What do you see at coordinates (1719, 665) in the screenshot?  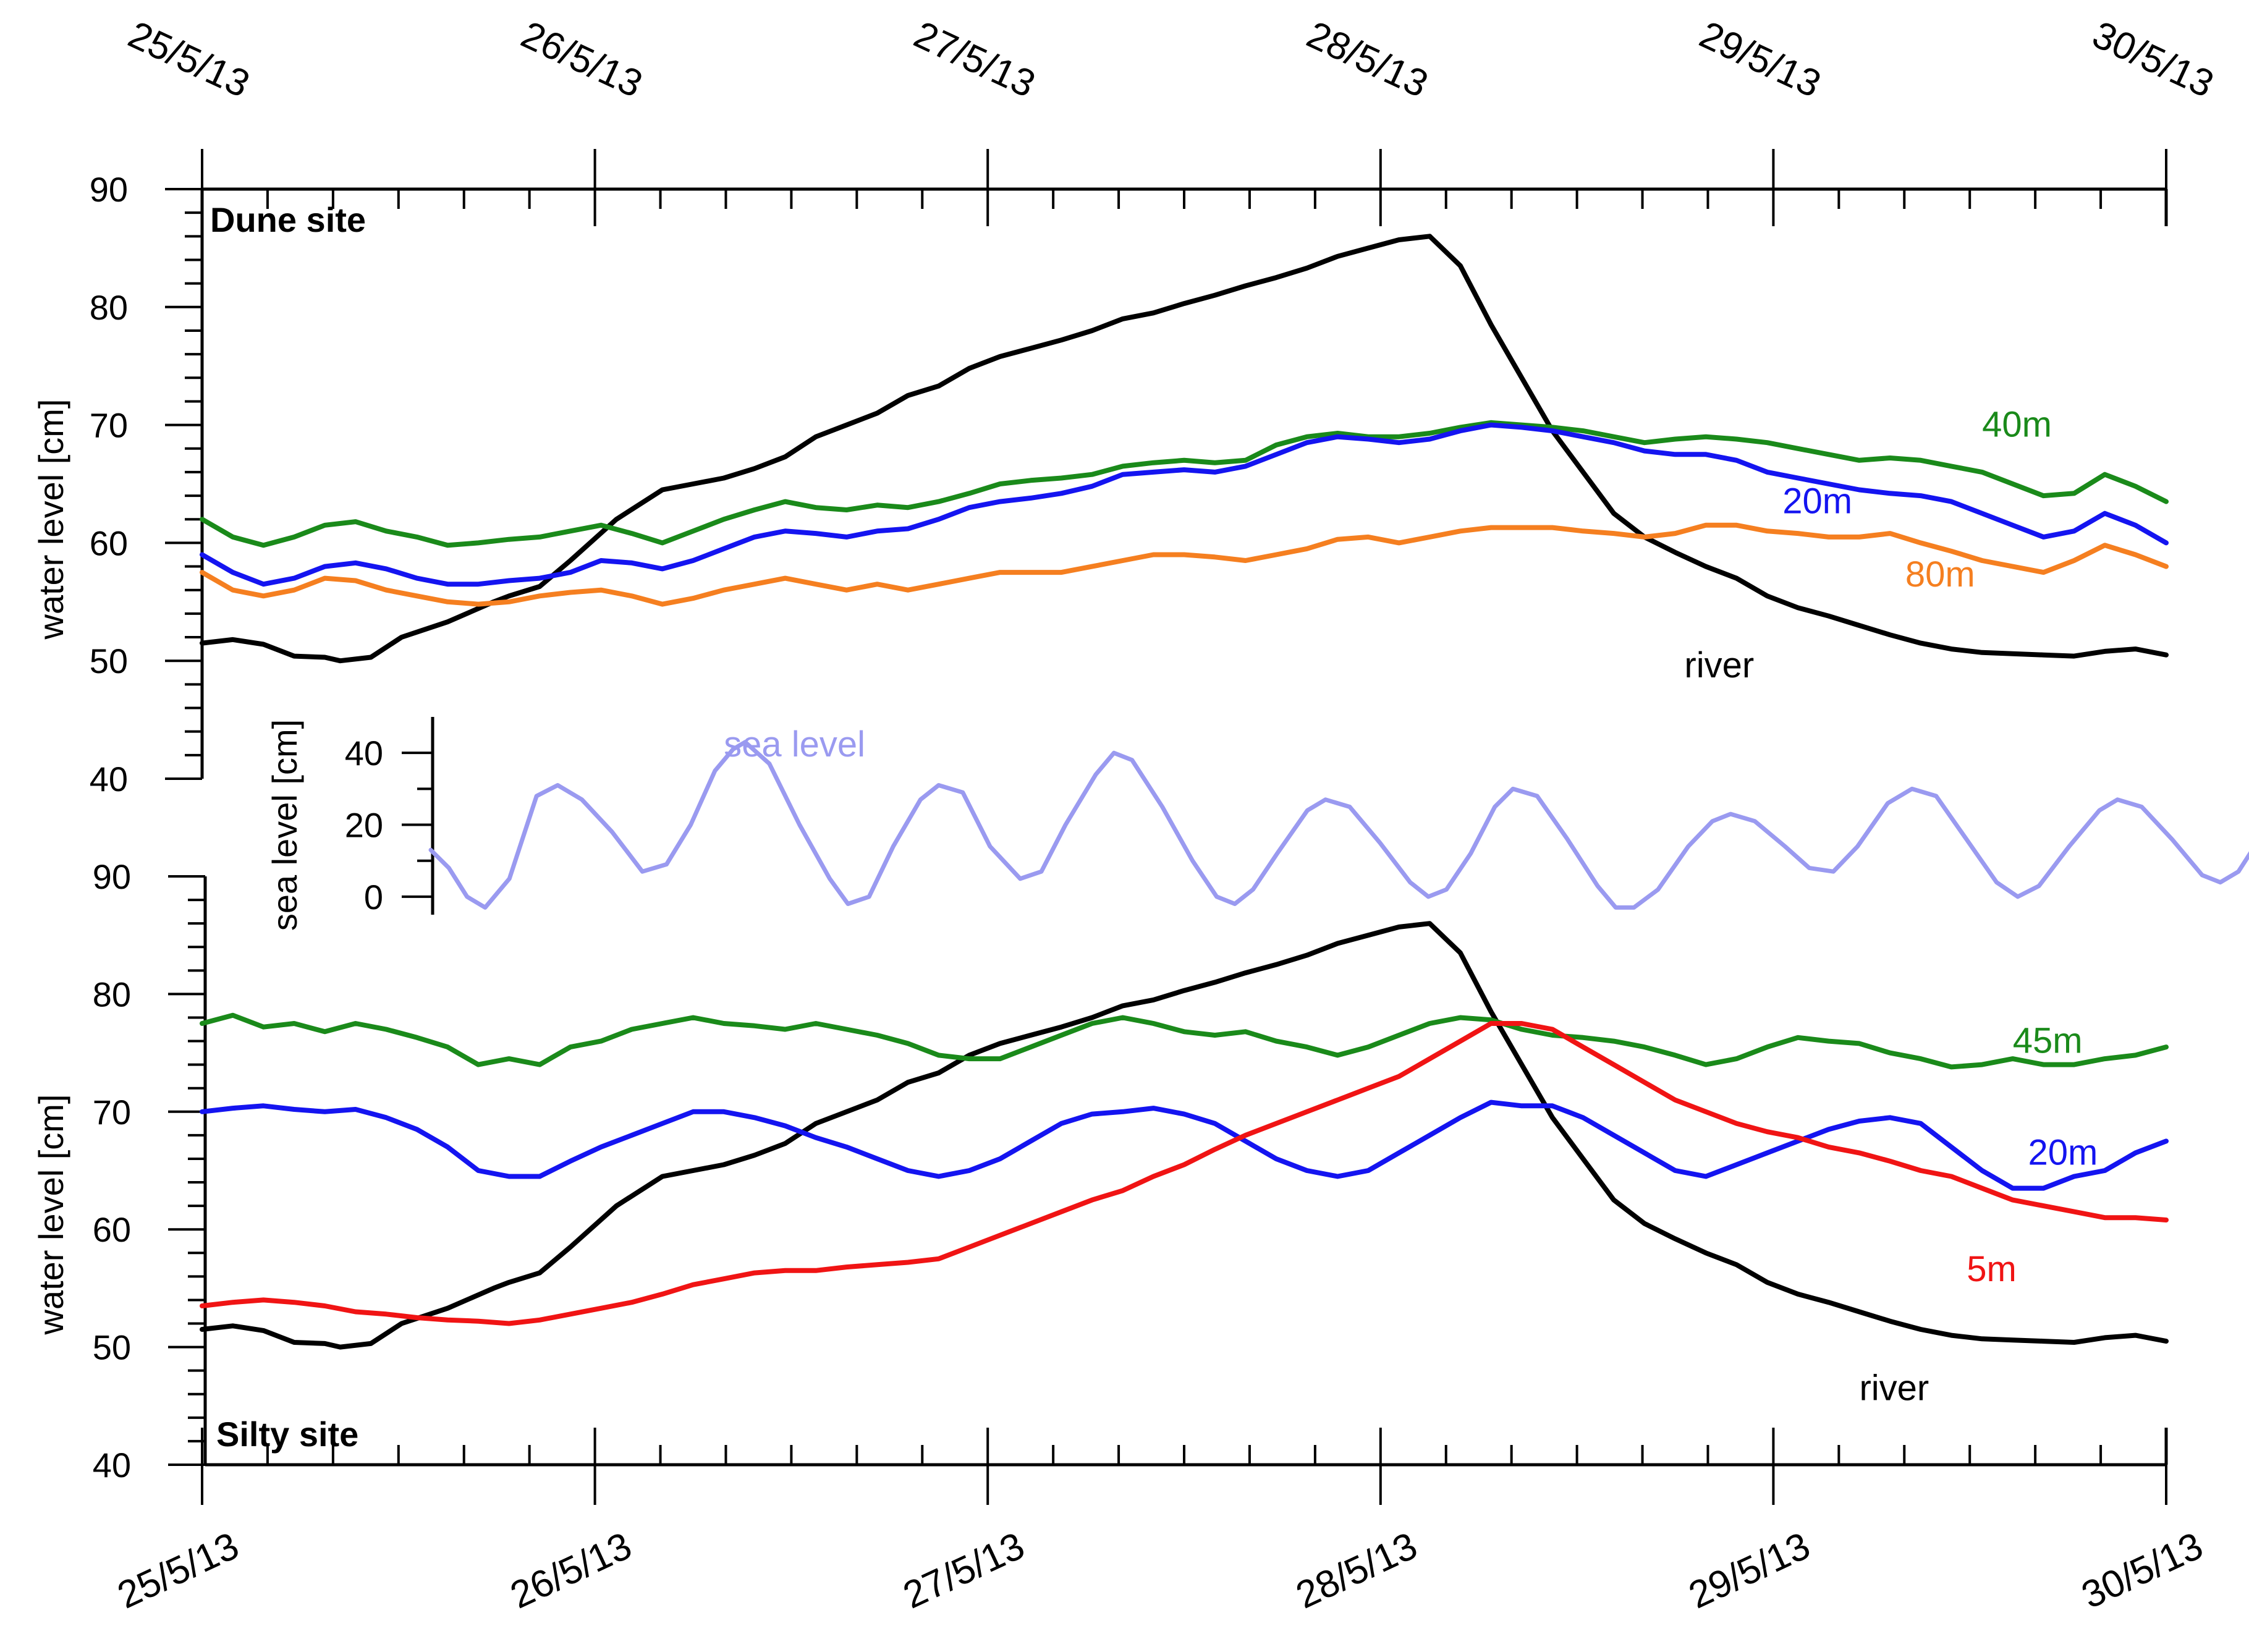 I see `annotation-dune-river: river` at bounding box center [1719, 665].